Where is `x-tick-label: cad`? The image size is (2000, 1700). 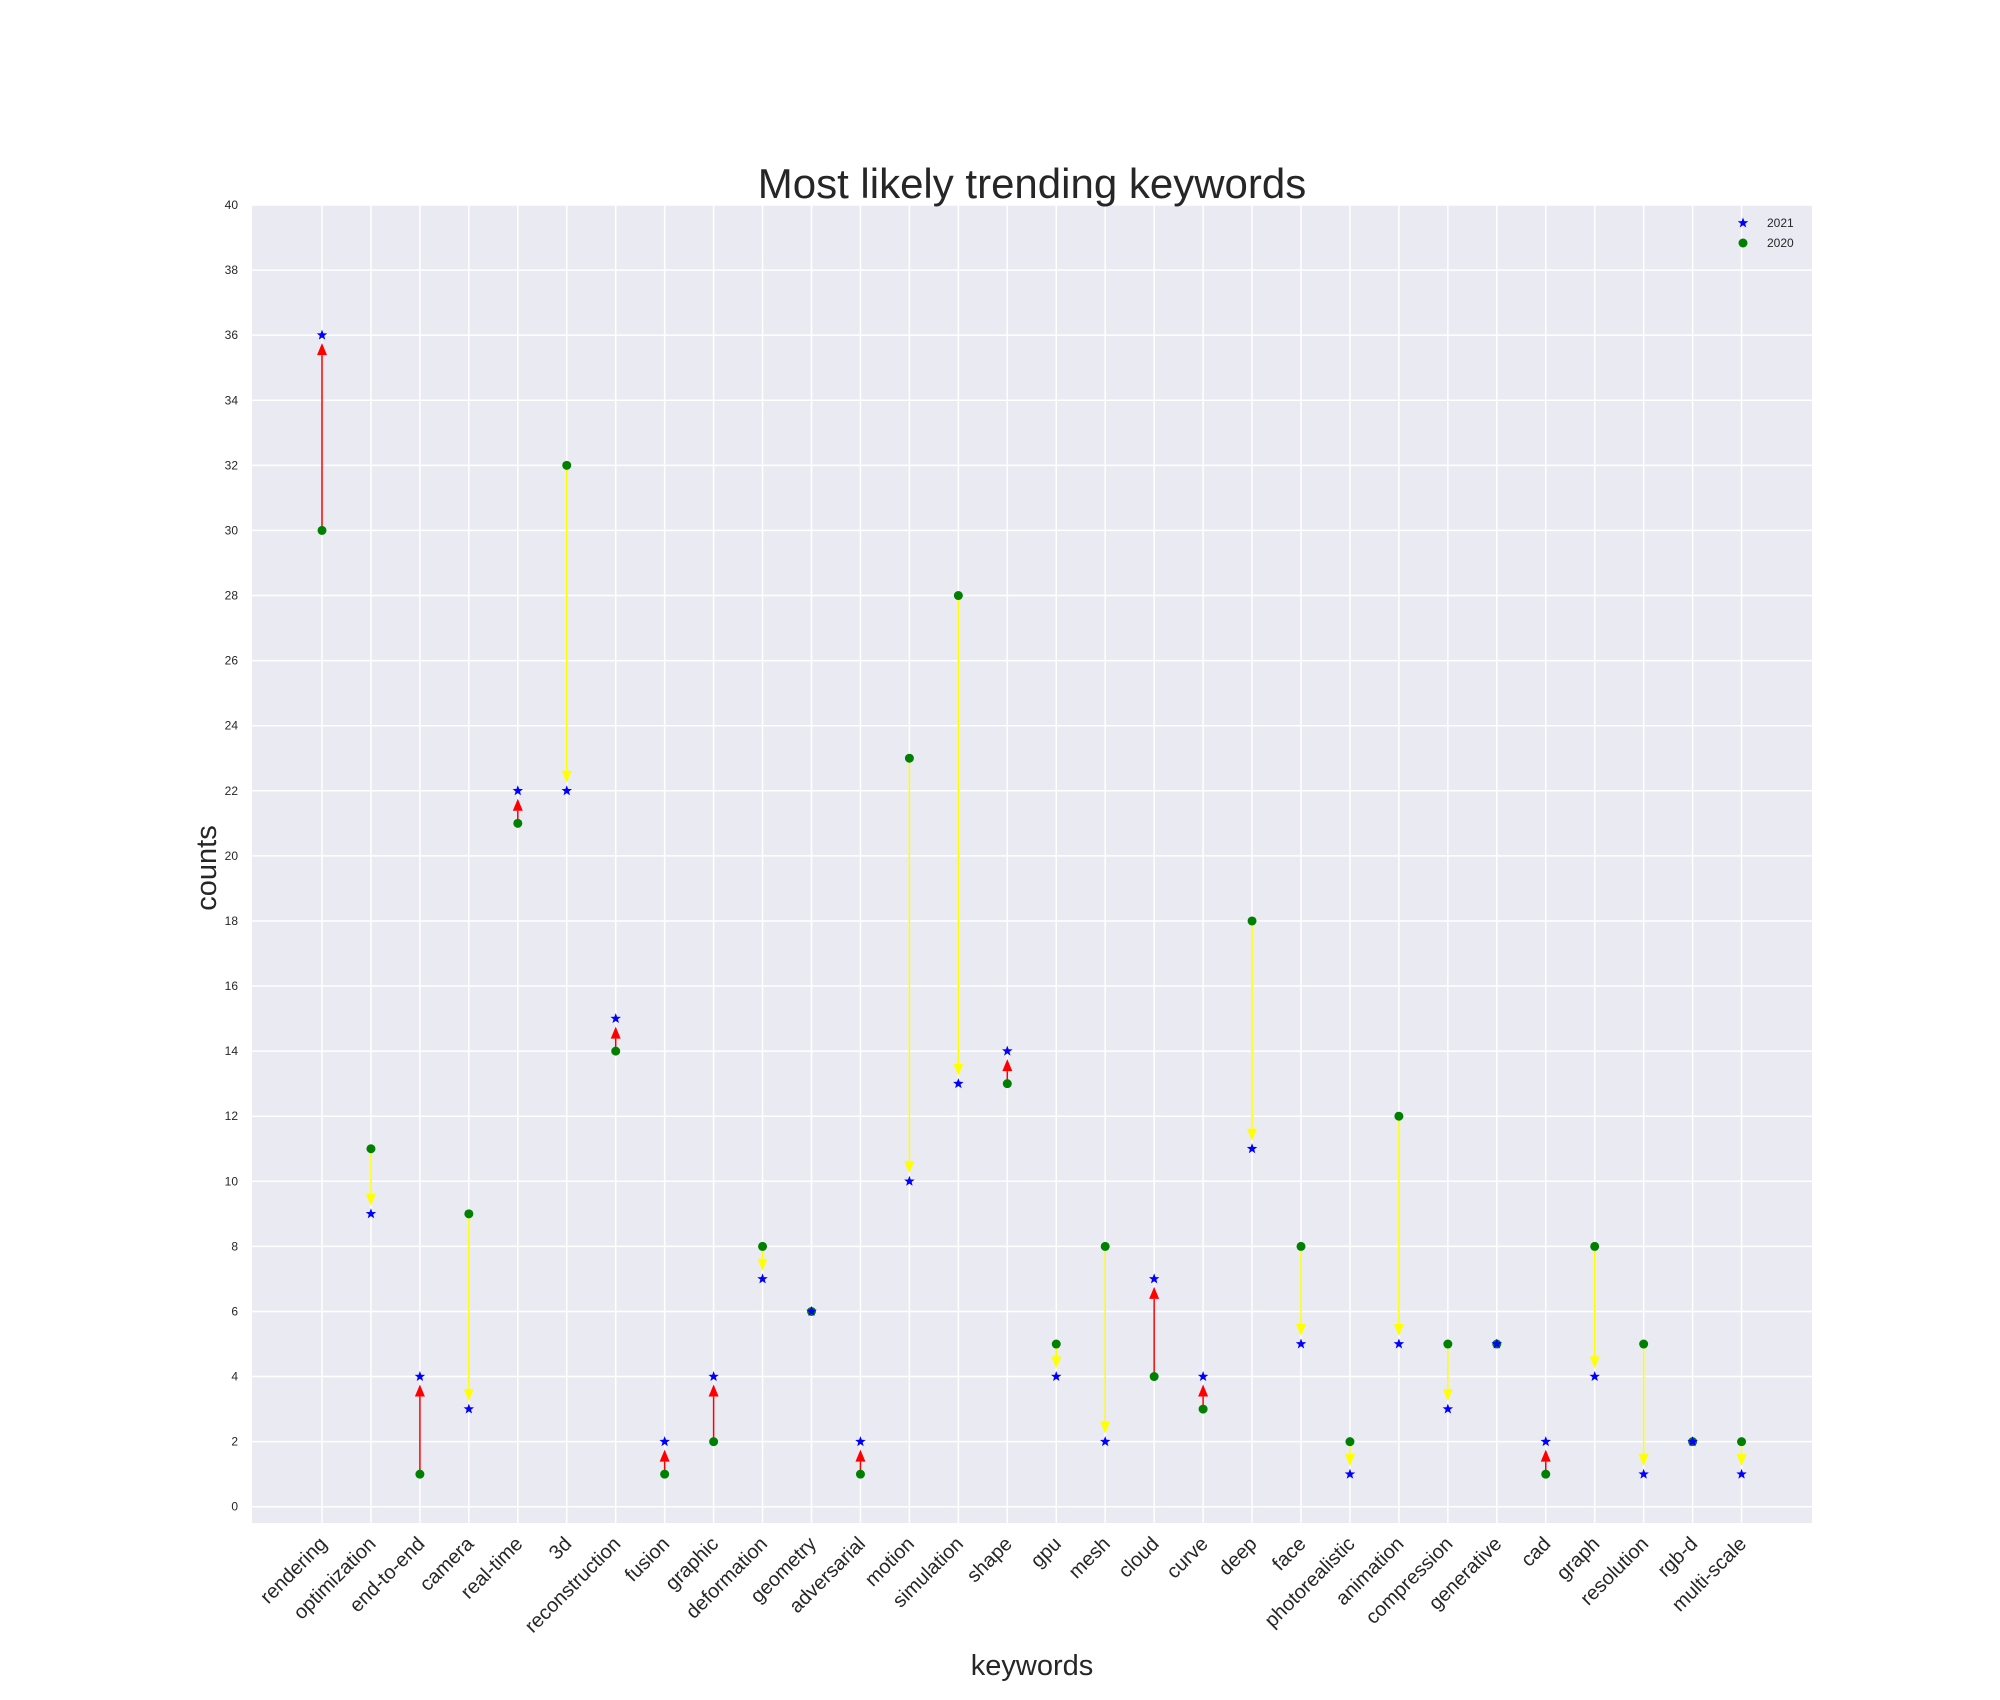 x-tick-label: cad is located at coordinates (1536, 1552).